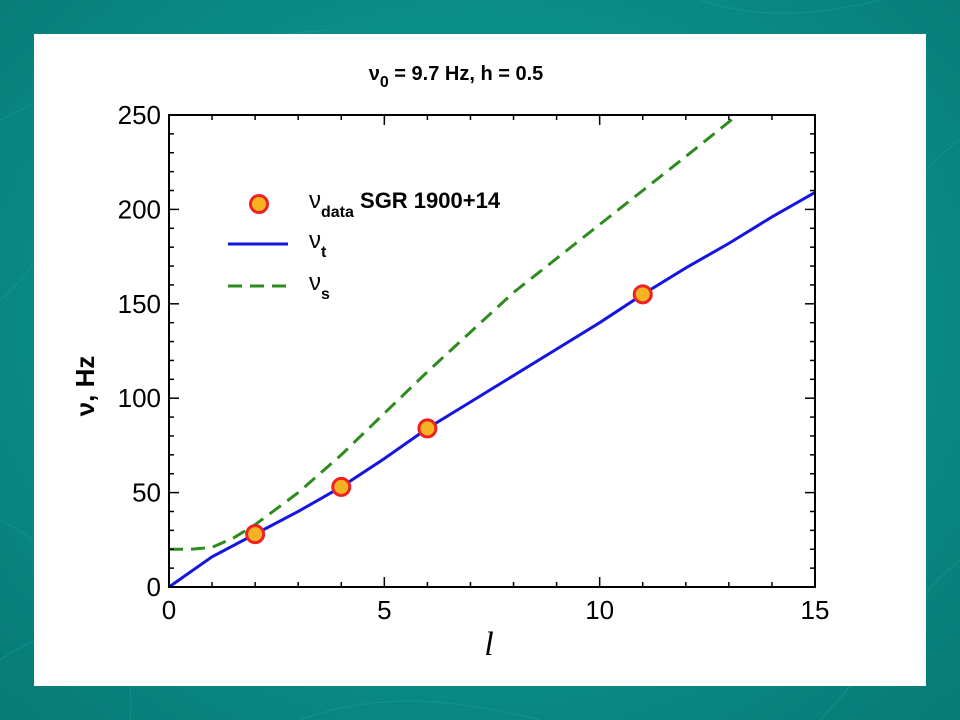 The height and width of the screenshot is (720, 960). I want to click on x-tick-label: 10, so click(599, 610).